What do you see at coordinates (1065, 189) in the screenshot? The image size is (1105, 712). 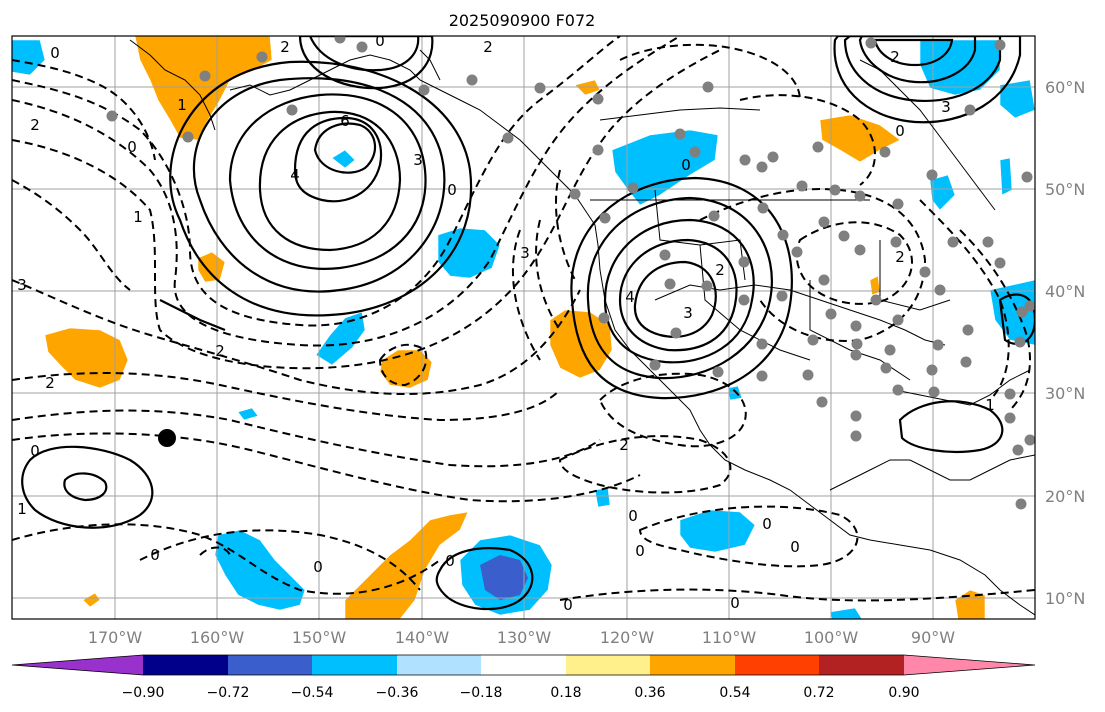 I see `lat-label: 50°N` at bounding box center [1065, 189].